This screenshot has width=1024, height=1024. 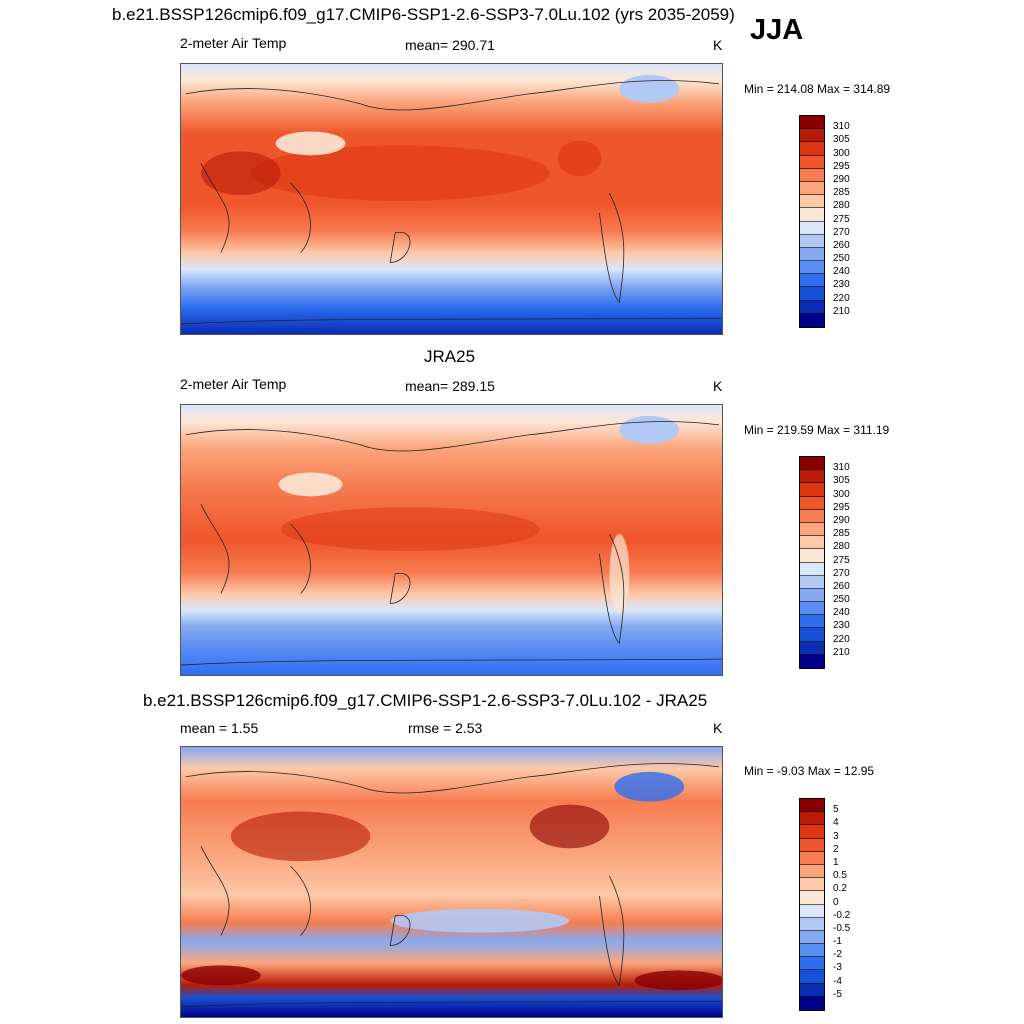 I want to click on colorbar-tick-label: 4, so click(x=836, y=823).